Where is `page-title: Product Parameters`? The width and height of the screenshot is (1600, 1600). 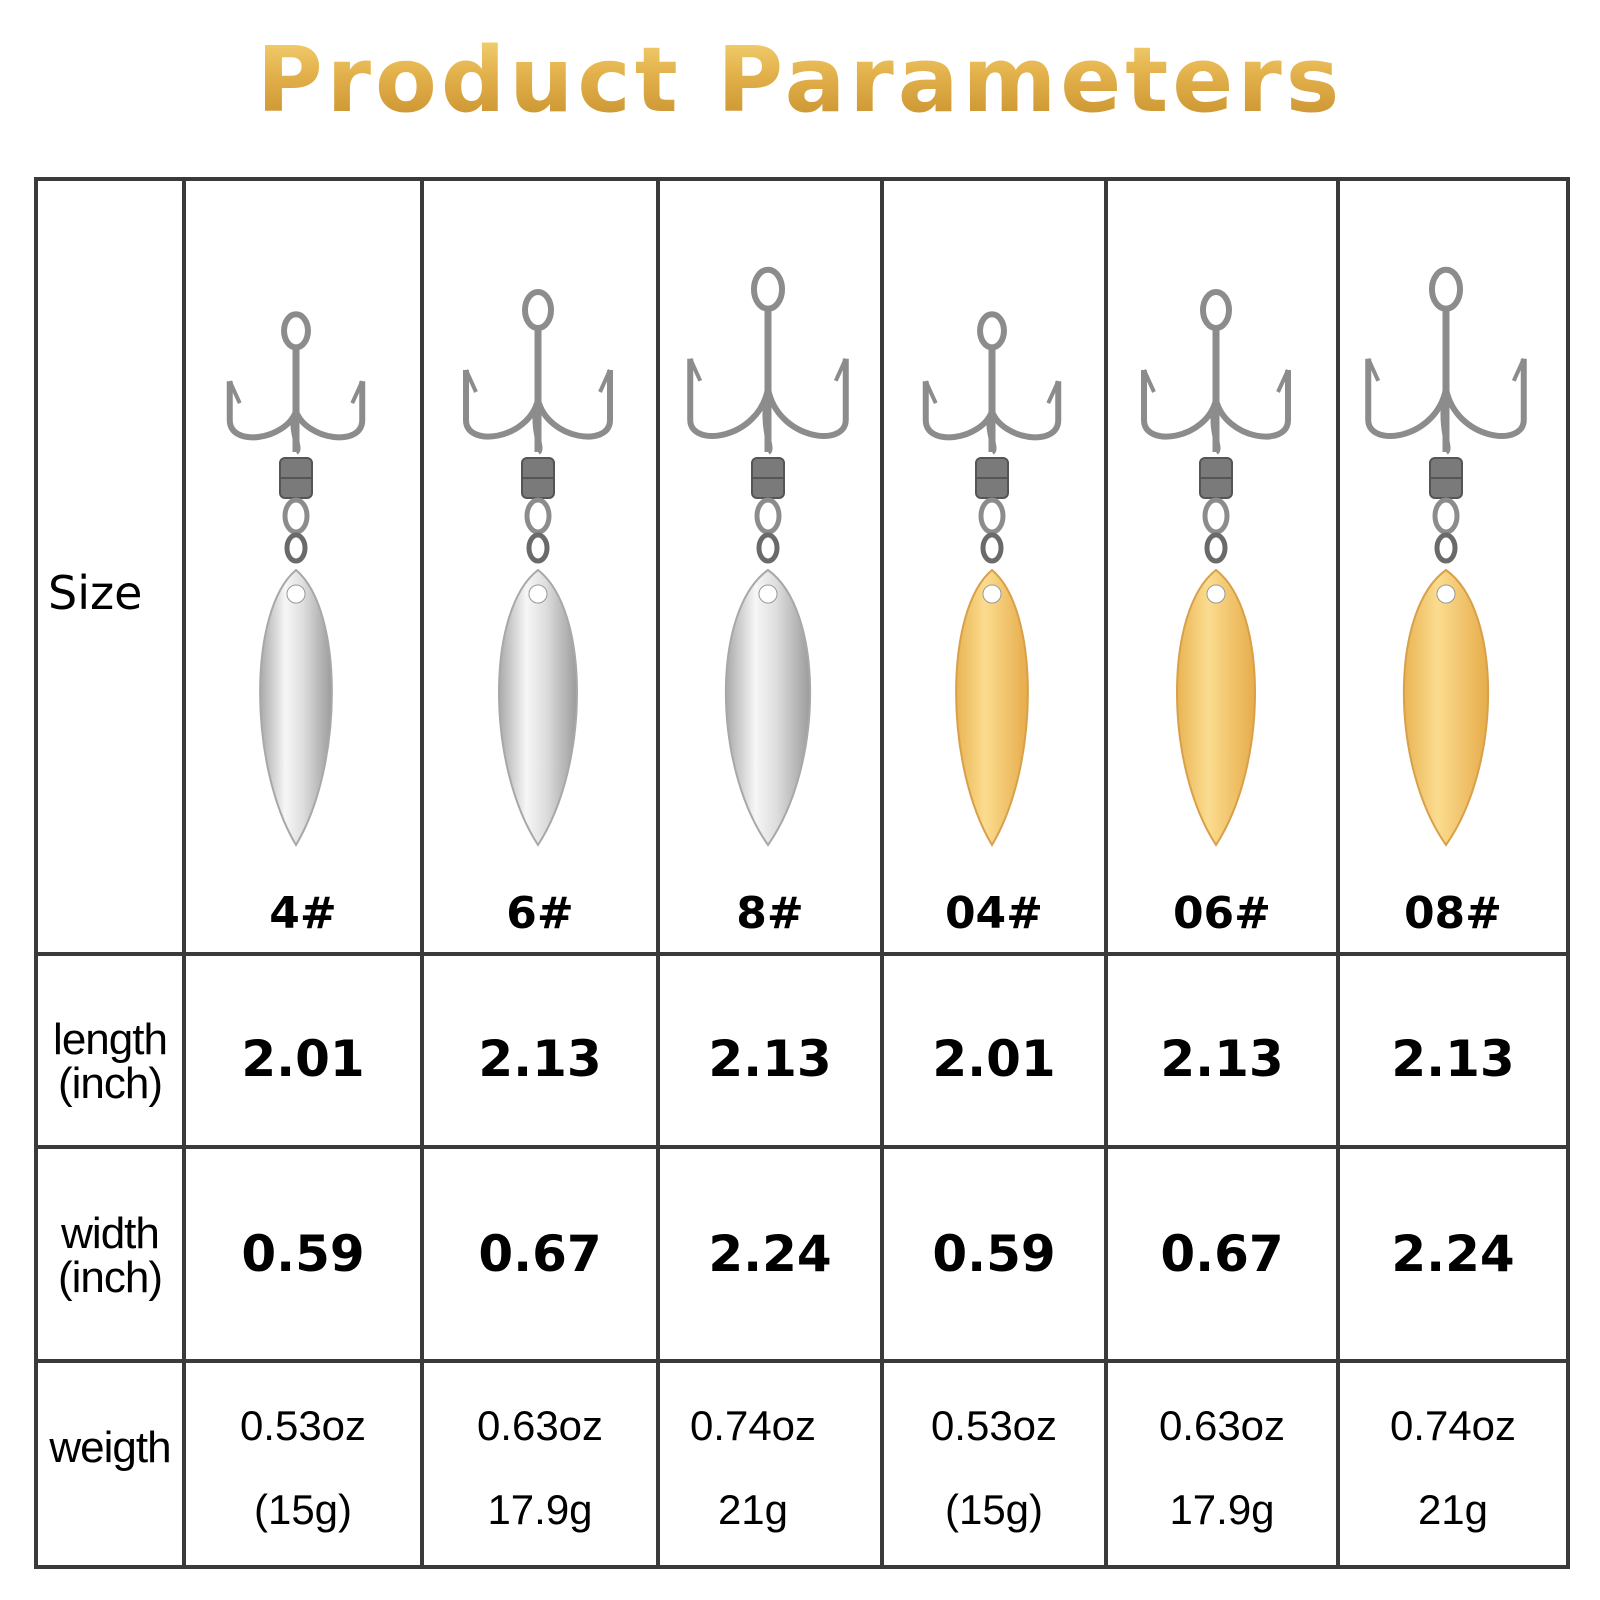 page-title: Product Parameters is located at coordinates (800, 80).